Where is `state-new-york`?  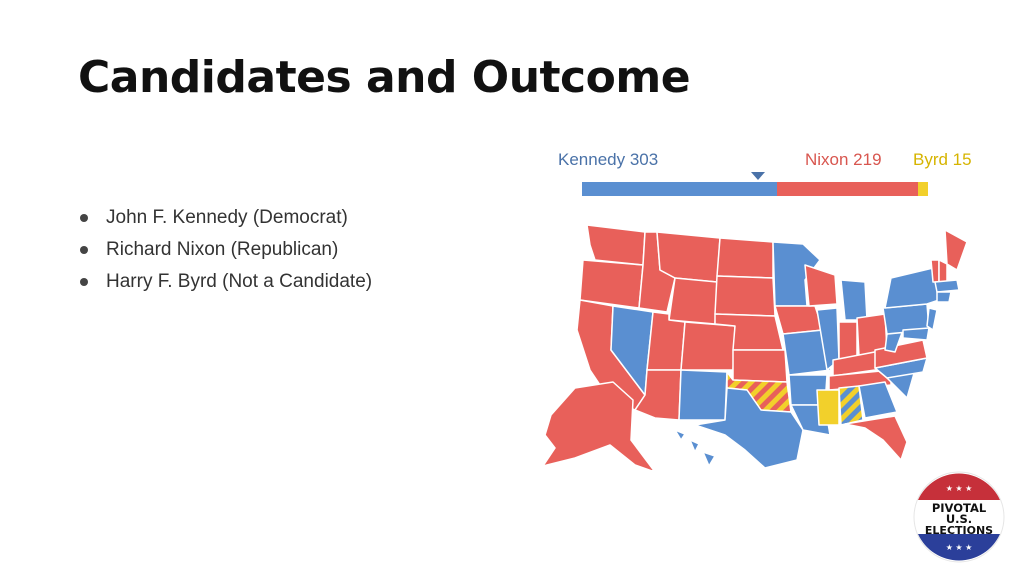 state-new-york is located at coordinates (912, 288).